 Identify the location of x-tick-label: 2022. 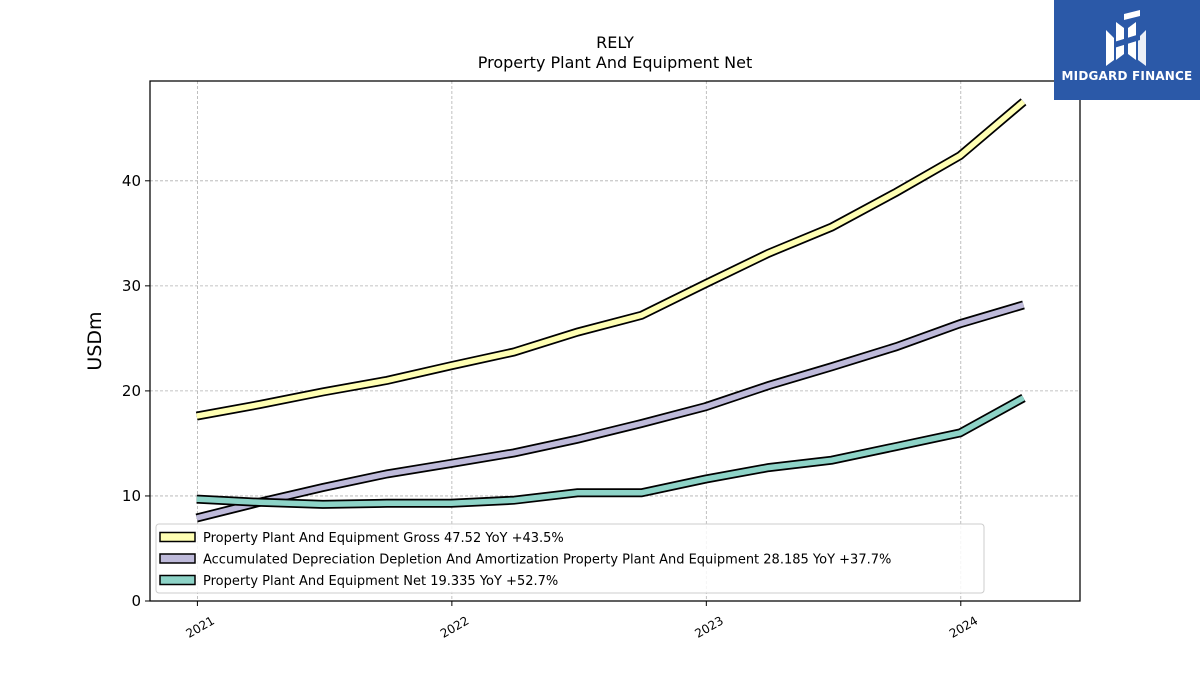
(454, 626).